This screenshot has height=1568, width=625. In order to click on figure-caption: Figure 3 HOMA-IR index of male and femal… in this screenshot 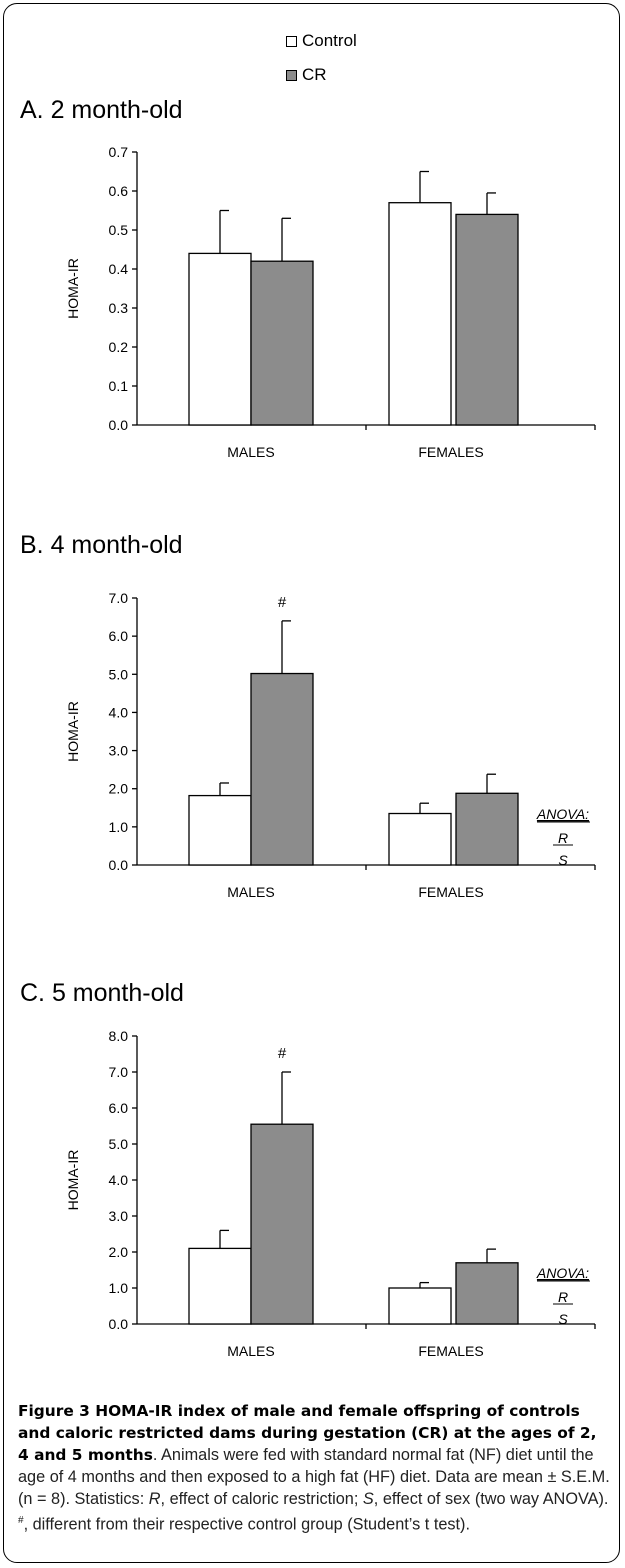, I will do `click(314, 1467)`.